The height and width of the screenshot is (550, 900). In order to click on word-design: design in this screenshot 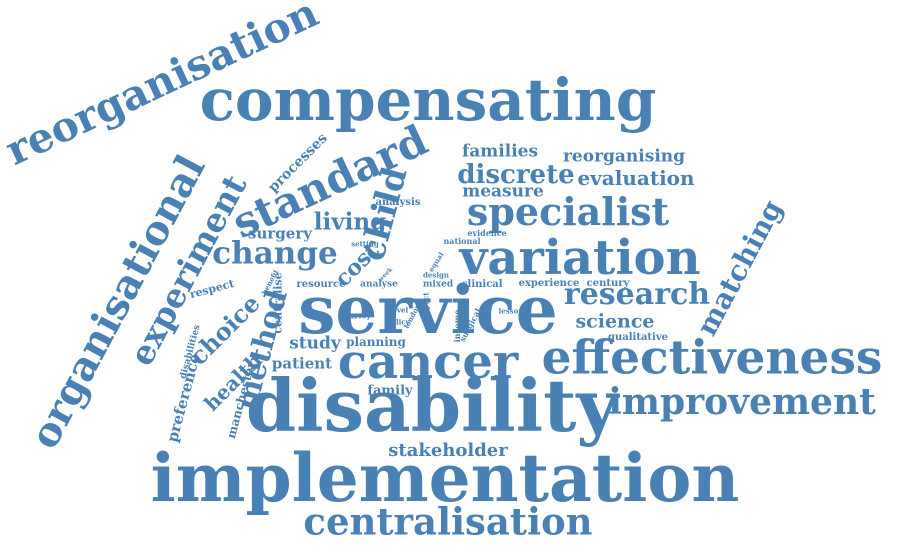, I will do `click(436, 275)`.